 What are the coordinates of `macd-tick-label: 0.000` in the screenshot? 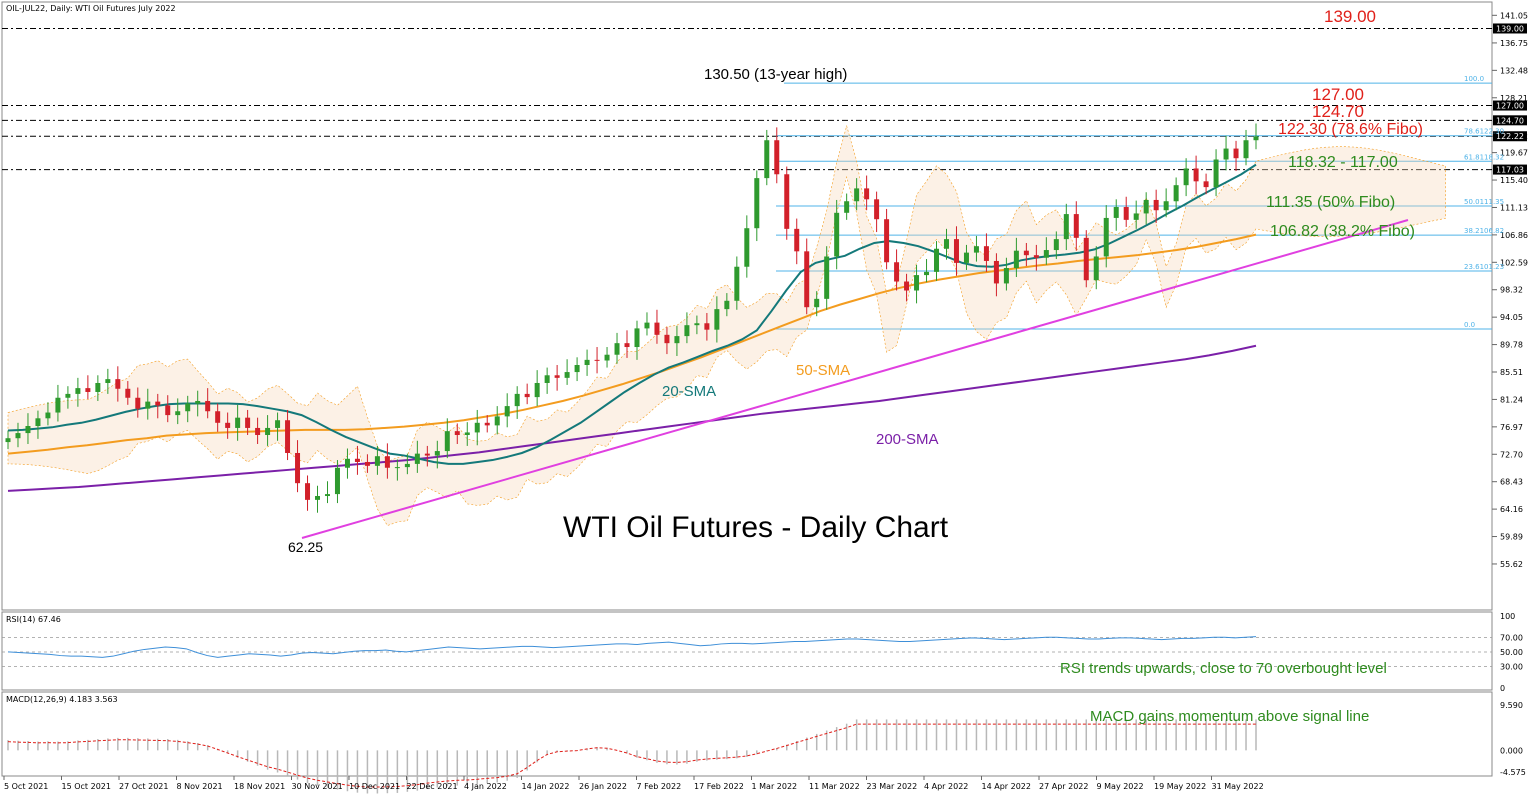 It's located at (1511, 750).